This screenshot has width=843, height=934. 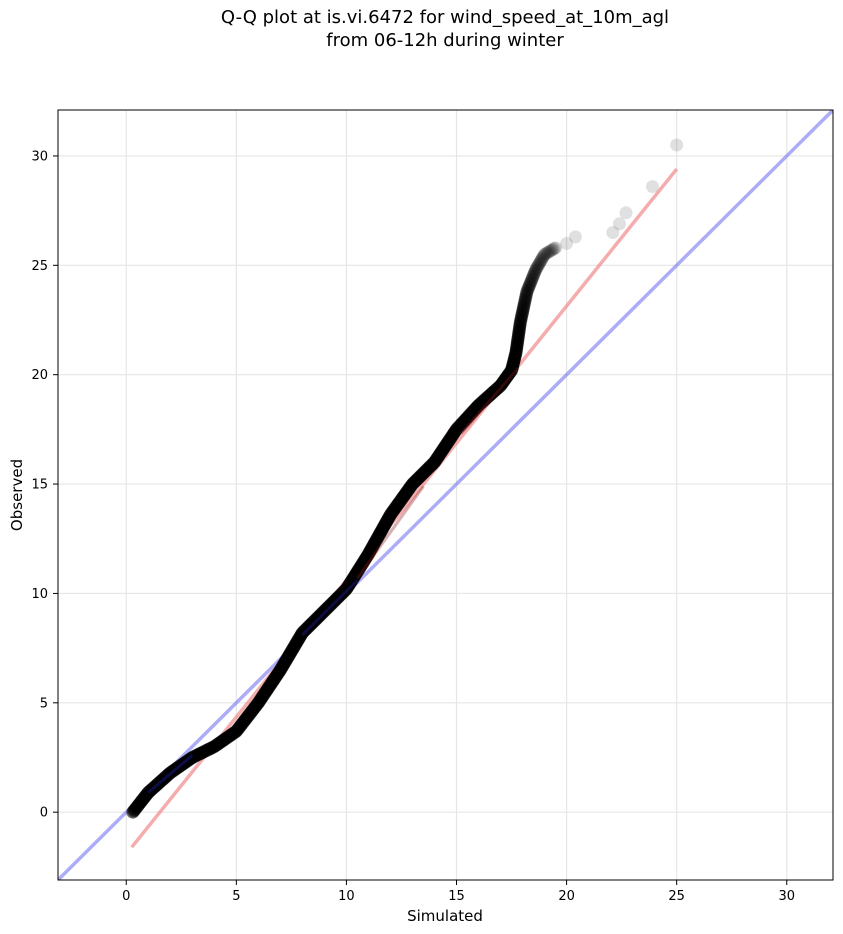 What do you see at coordinates (786, 896) in the screenshot?
I see `x-tick-label: 30` at bounding box center [786, 896].